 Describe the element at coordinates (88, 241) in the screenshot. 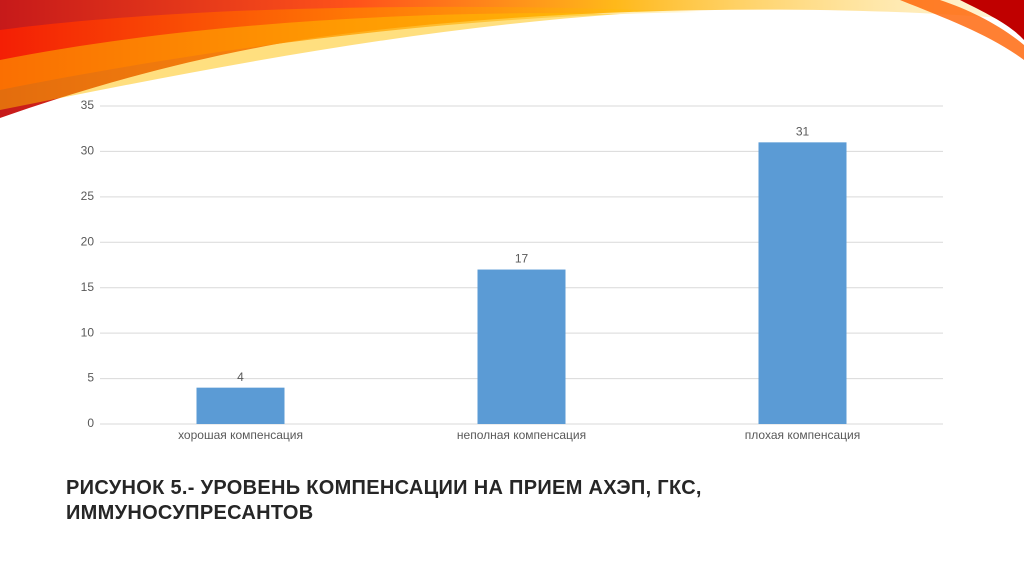

I see `y-tick-label: 20` at that location.